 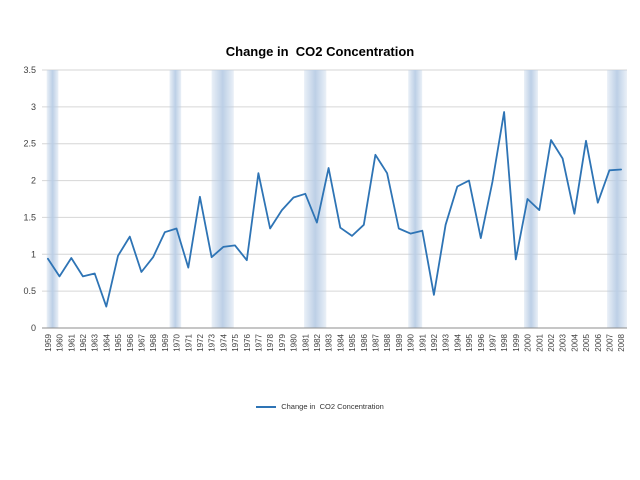 What do you see at coordinates (247, 342) in the screenshot?
I see `x-tick-label: 1976` at bounding box center [247, 342].